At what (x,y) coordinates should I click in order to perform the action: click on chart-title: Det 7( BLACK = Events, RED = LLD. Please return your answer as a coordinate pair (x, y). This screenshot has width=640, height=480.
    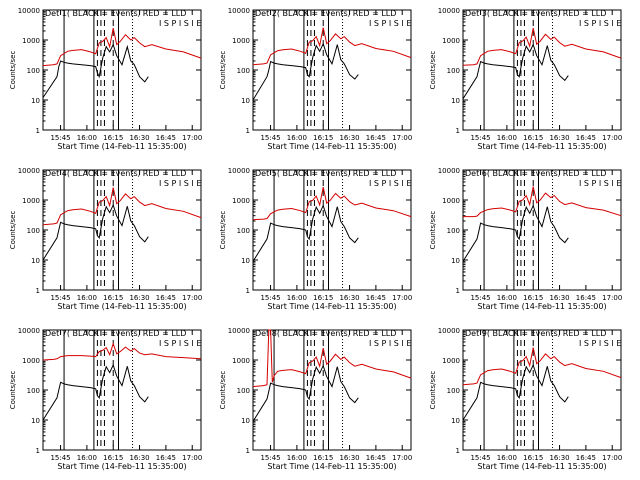
    Looking at the image, I should click on (115, 333).